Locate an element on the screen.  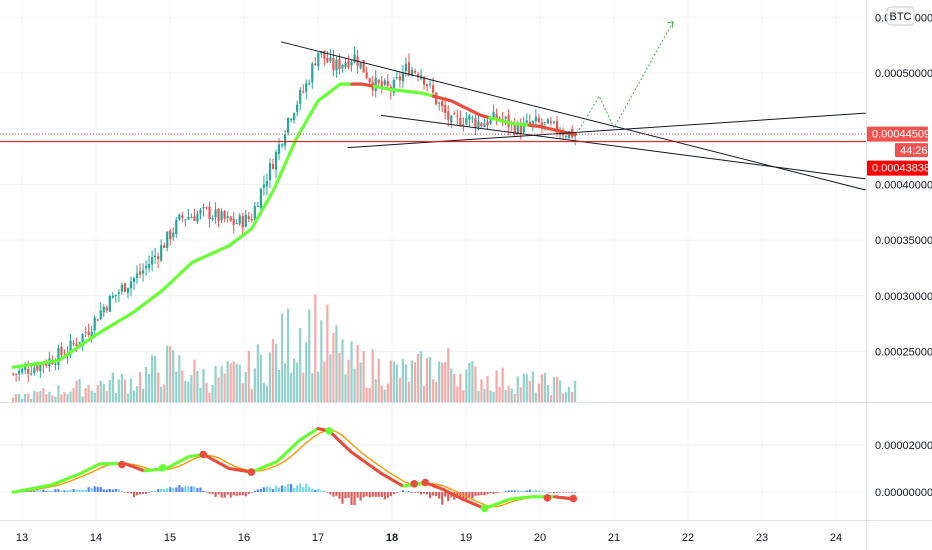
price-axis-label: 0.00035000 is located at coordinates (903, 241).